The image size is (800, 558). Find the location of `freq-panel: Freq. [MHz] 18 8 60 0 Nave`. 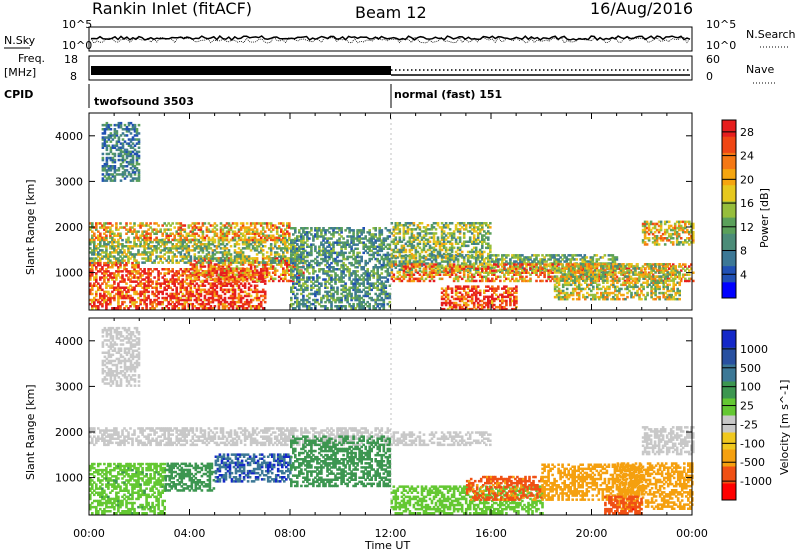

freq-panel: Freq. [MHz] 18 8 60 0 Nave is located at coordinates (389, 67).